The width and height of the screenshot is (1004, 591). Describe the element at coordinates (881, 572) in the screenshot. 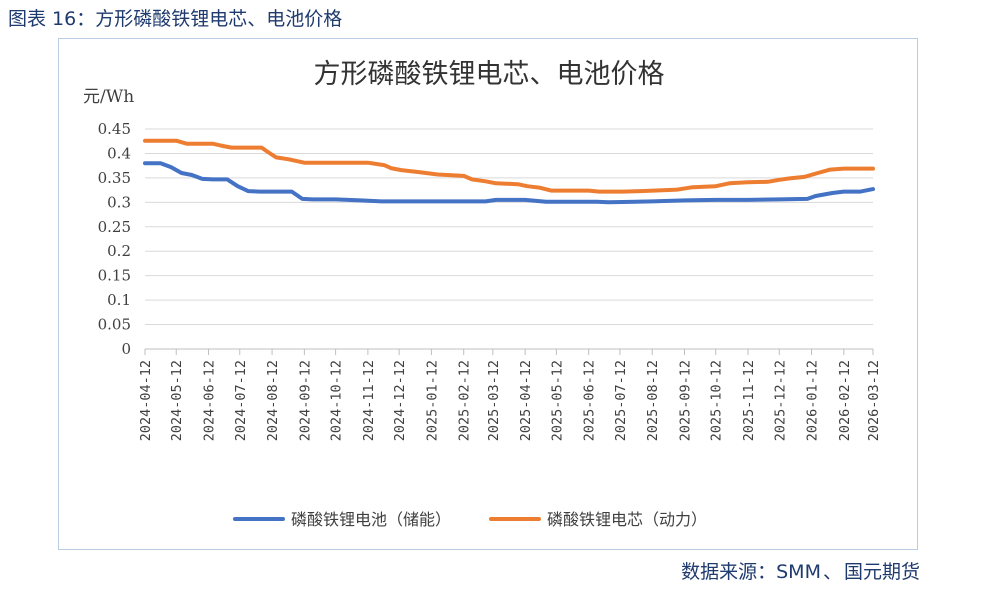

I see `source-org-guoyuan: 国元期货` at that location.